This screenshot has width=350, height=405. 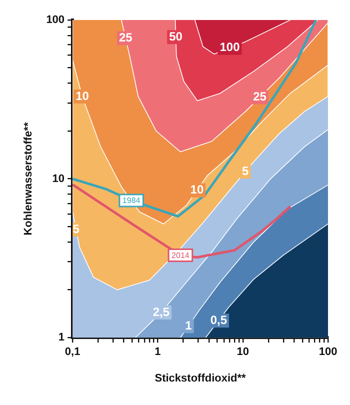 I want to click on annotation: 0,5, so click(x=219, y=319).